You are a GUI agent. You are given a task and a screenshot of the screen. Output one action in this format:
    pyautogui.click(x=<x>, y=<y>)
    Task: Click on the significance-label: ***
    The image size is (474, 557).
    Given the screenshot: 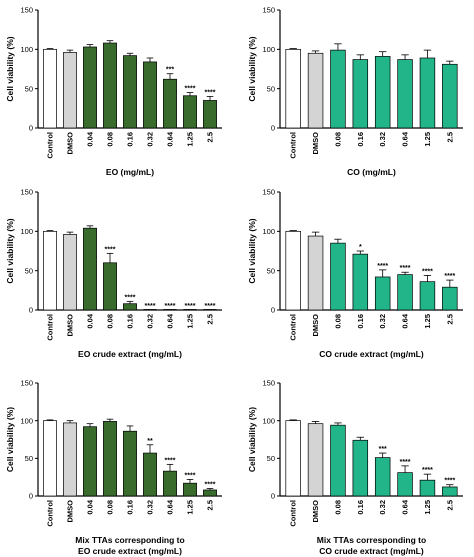 What is the action you would take?
    pyautogui.click(x=383, y=449)
    